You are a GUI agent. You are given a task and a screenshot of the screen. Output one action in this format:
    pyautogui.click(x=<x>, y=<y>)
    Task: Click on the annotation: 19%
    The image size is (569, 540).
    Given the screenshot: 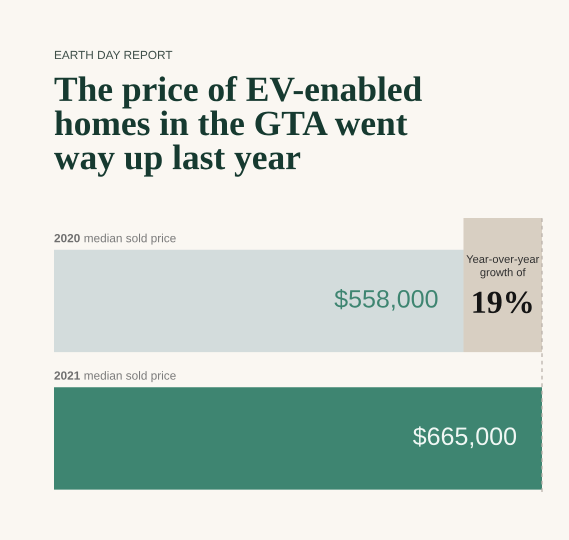 What is the action you would take?
    pyautogui.click(x=502, y=303)
    